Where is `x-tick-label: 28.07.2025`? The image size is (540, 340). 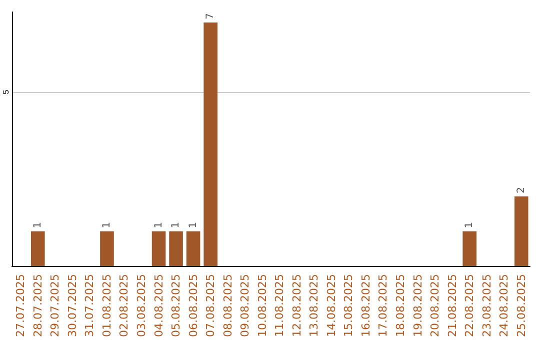 x-tick-label: 28.07.2025 is located at coordinates (37, 306).